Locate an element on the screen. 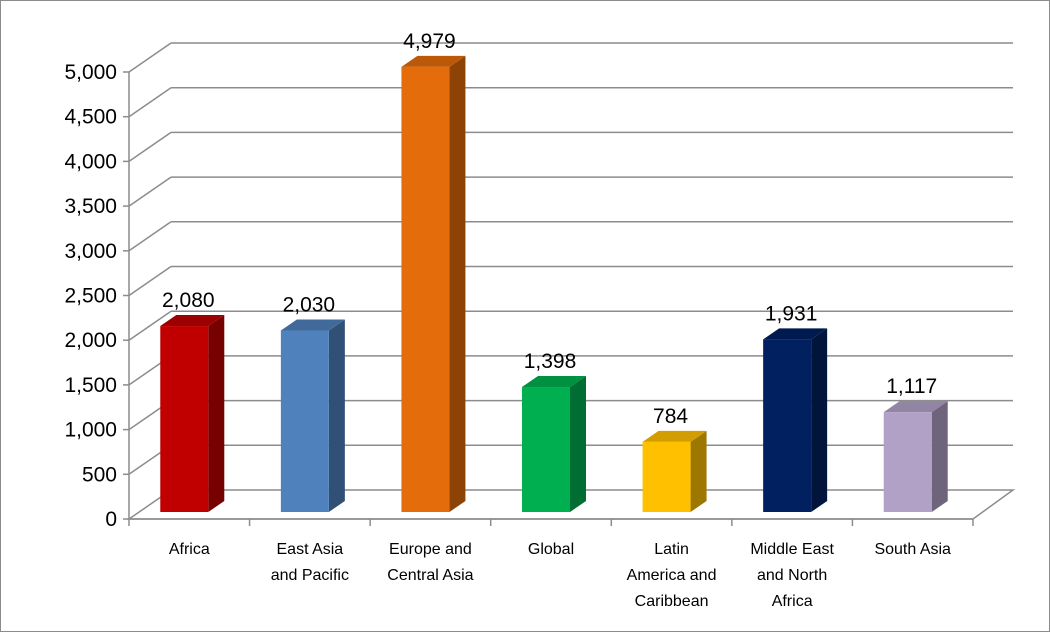 The image size is (1050, 633). x-tick-label: Africa is located at coordinates (189, 549).